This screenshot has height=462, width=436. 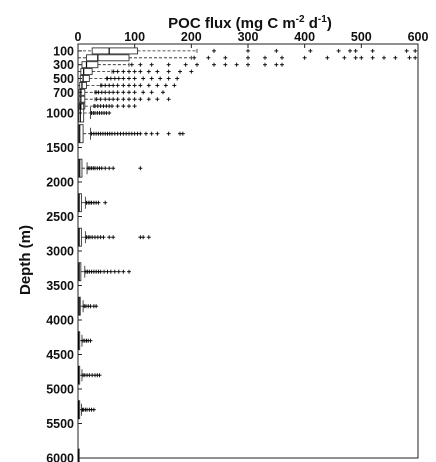 I want to click on x-tick-label: 300, so click(x=248, y=37).